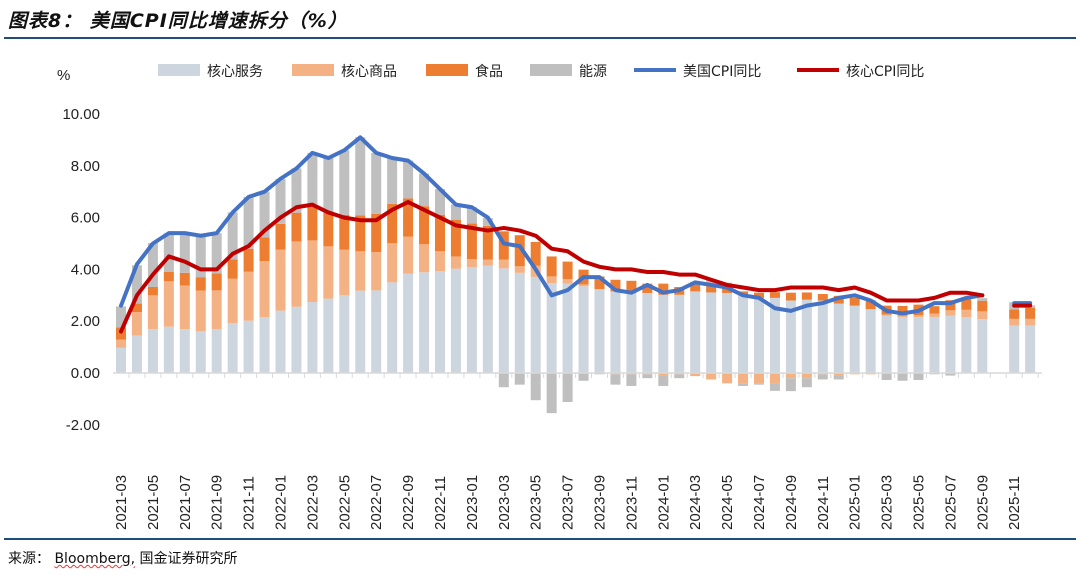 Image resolution: width=1080 pixels, height=574 pixels. Describe the element at coordinates (81, 114) in the screenshot. I see `y-tick-label: 10.00` at that location.